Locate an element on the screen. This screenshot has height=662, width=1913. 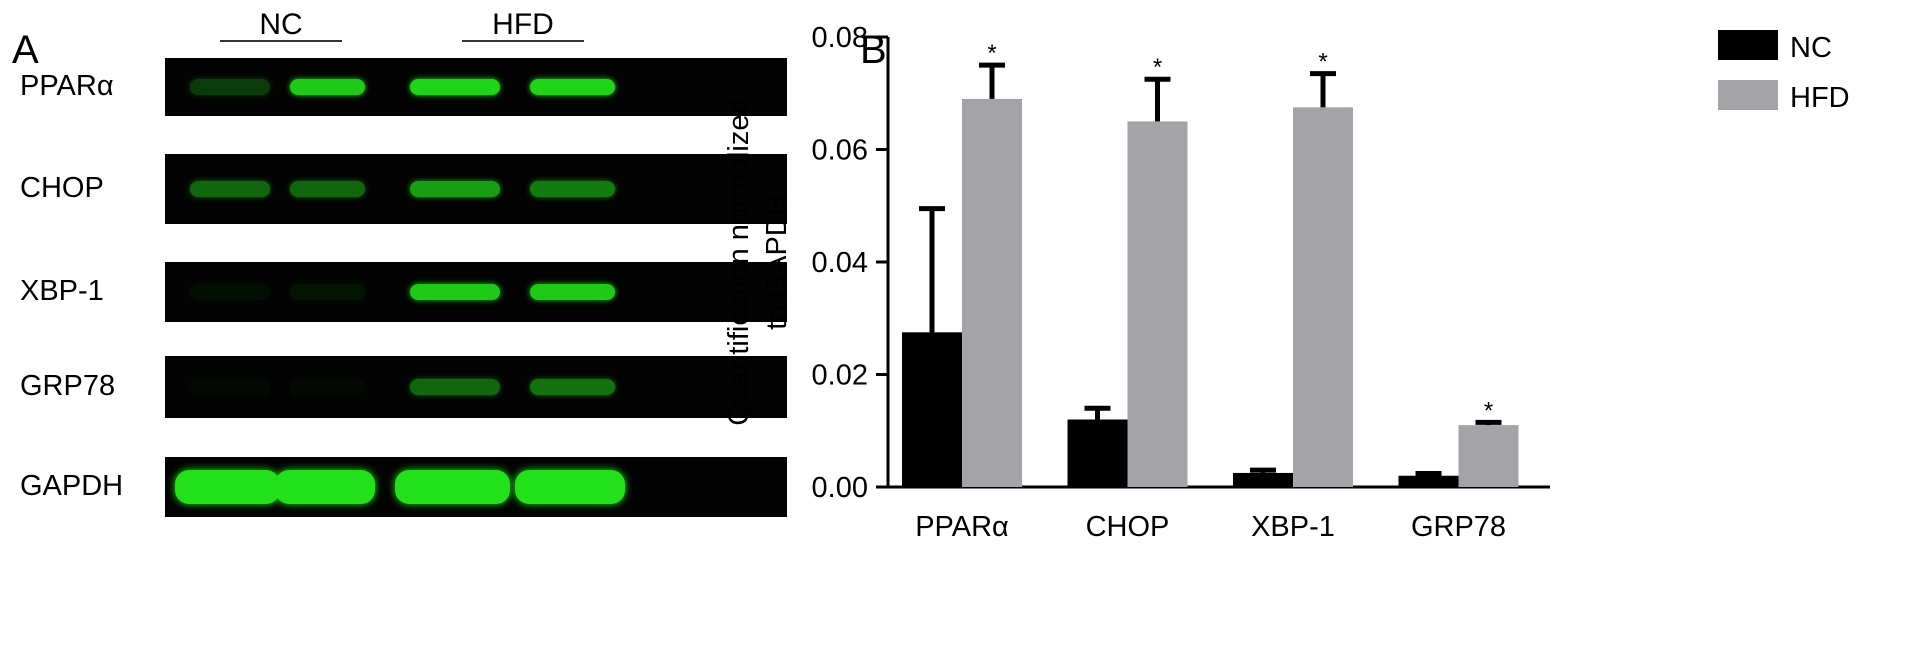
blot-row-label: GAPDH is located at coordinates (72, 486).